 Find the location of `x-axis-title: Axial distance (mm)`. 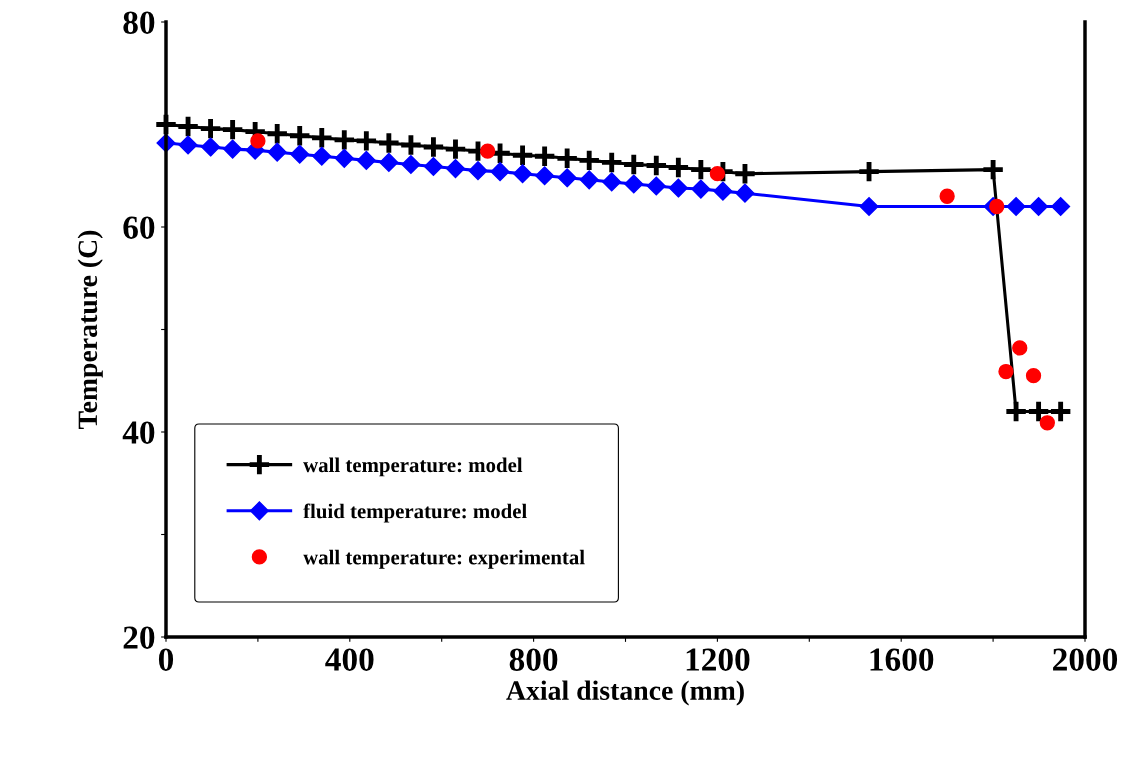

x-axis-title: Axial distance (mm) is located at coordinates (625, 693).